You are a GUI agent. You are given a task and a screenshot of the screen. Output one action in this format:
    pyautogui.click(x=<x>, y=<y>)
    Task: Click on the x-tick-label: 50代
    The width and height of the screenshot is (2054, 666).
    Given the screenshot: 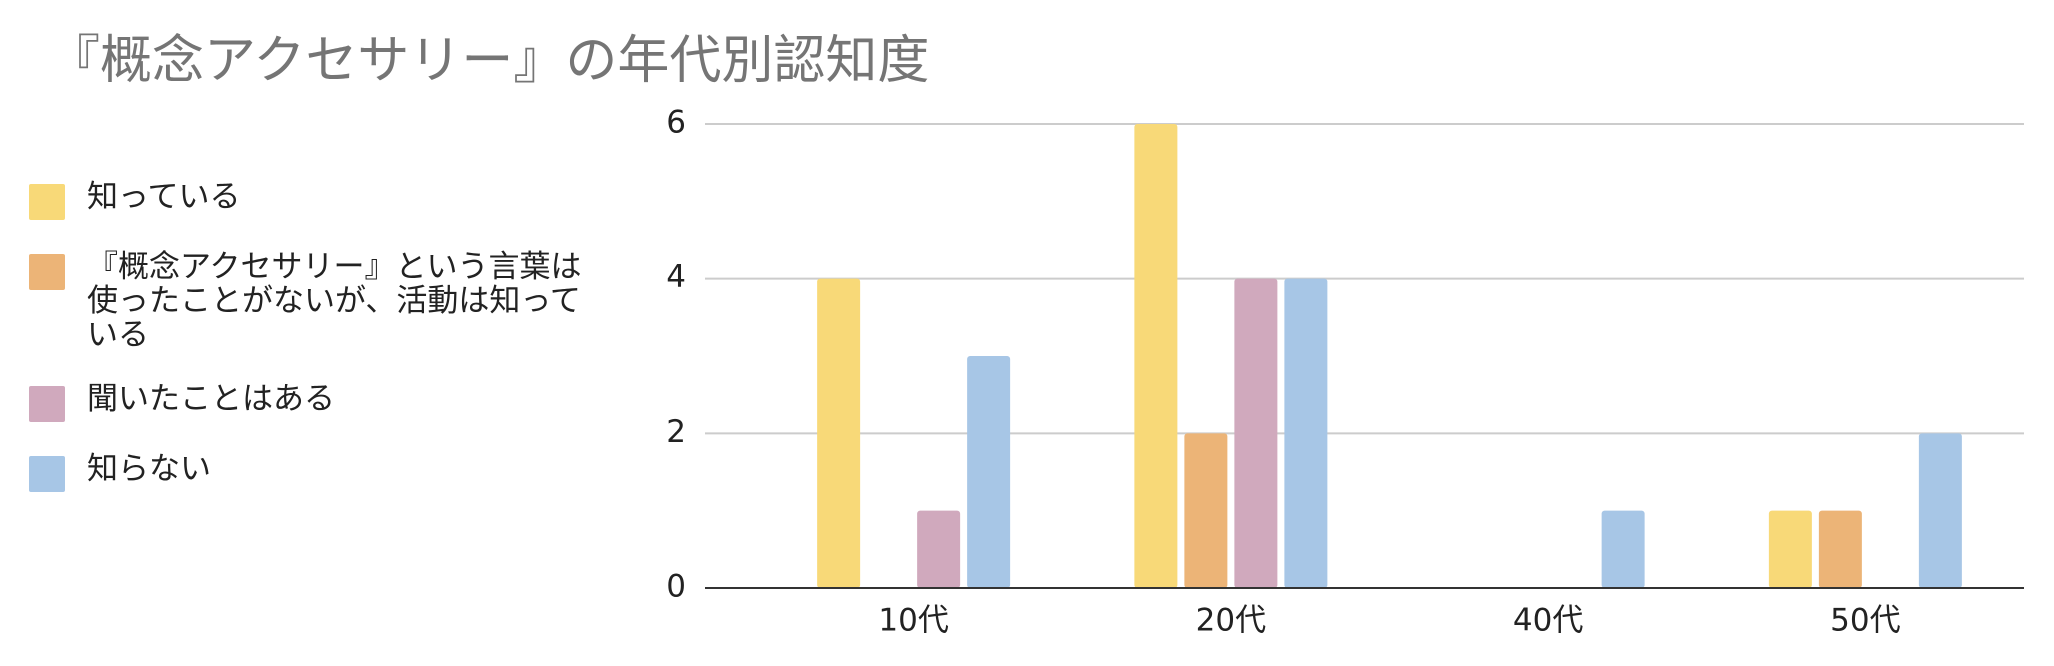 What is the action you would take?
    pyautogui.click(x=1865, y=621)
    